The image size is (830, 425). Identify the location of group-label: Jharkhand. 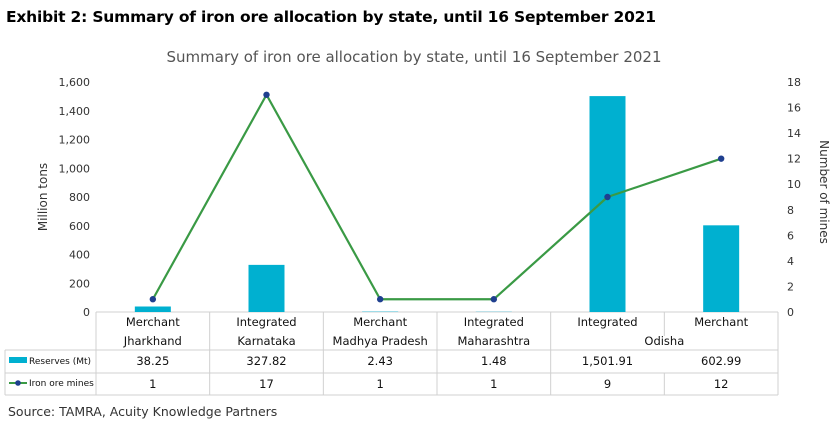
(152, 341).